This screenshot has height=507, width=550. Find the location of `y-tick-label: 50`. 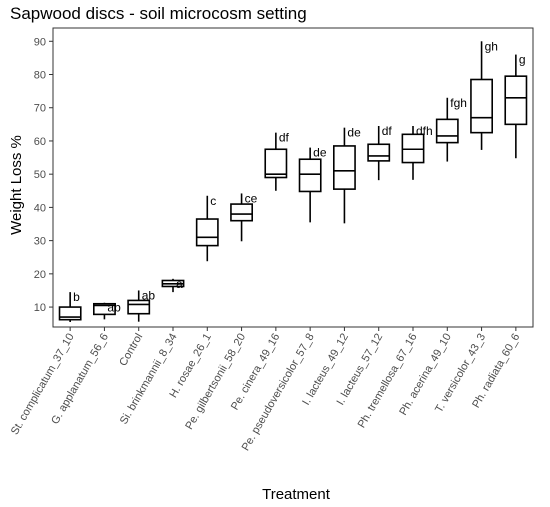

y-tick-label: 50 is located at coordinates (40, 175).